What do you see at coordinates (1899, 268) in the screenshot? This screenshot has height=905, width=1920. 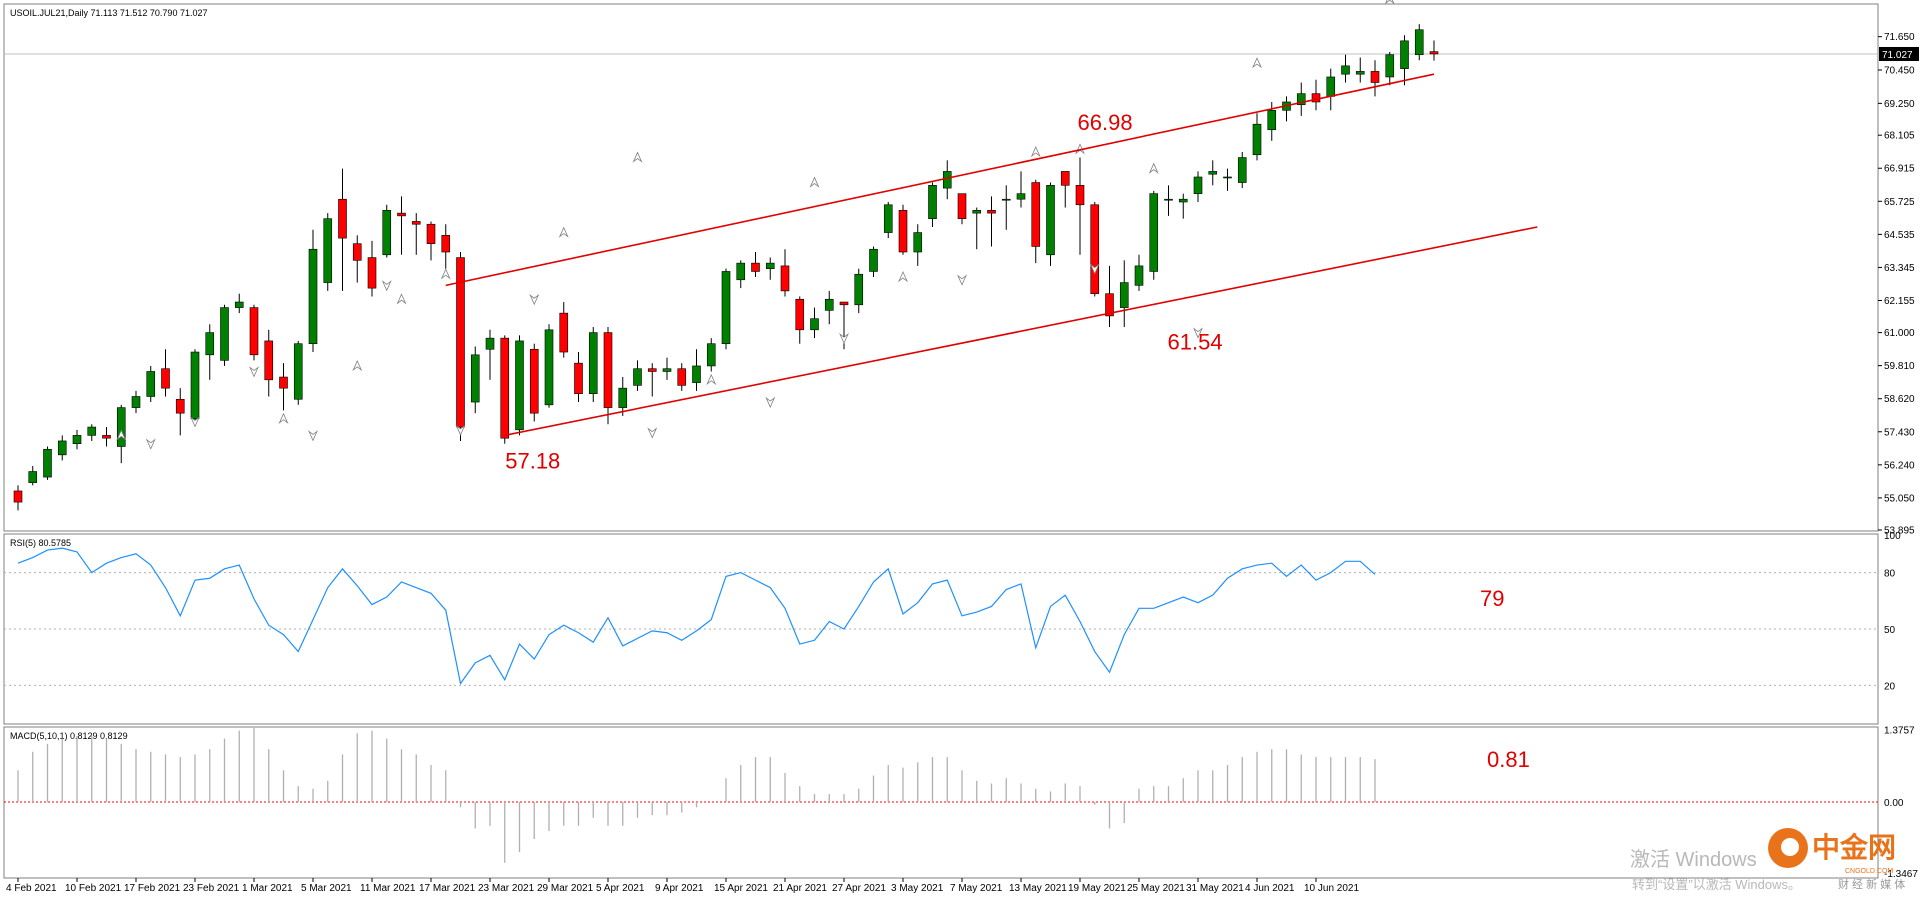 I see `price-tick-label: 63.345` at bounding box center [1899, 268].